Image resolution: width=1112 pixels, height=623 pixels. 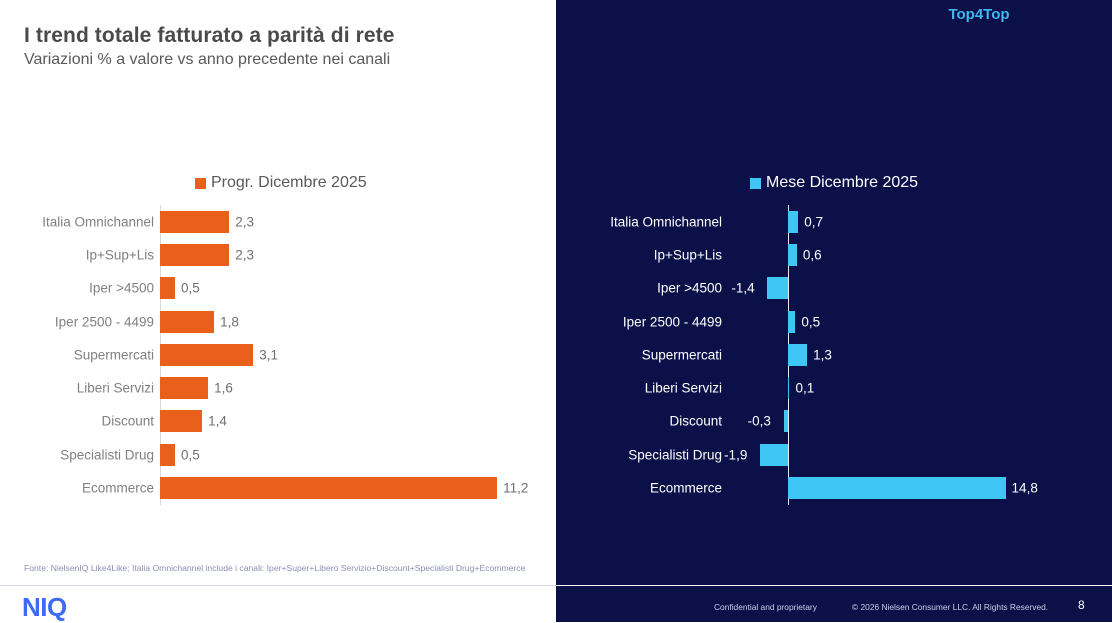 What do you see at coordinates (834, 585) in the screenshot?
I see `footer-divider-right-segment` at bounding box center [834, 585].